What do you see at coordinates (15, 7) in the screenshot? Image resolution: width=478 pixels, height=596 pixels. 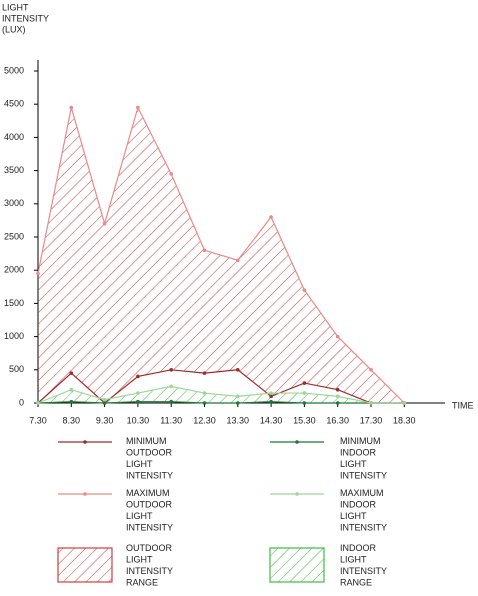 I see `y-axis-label: LIGHT` at bounding box center [15, 7].